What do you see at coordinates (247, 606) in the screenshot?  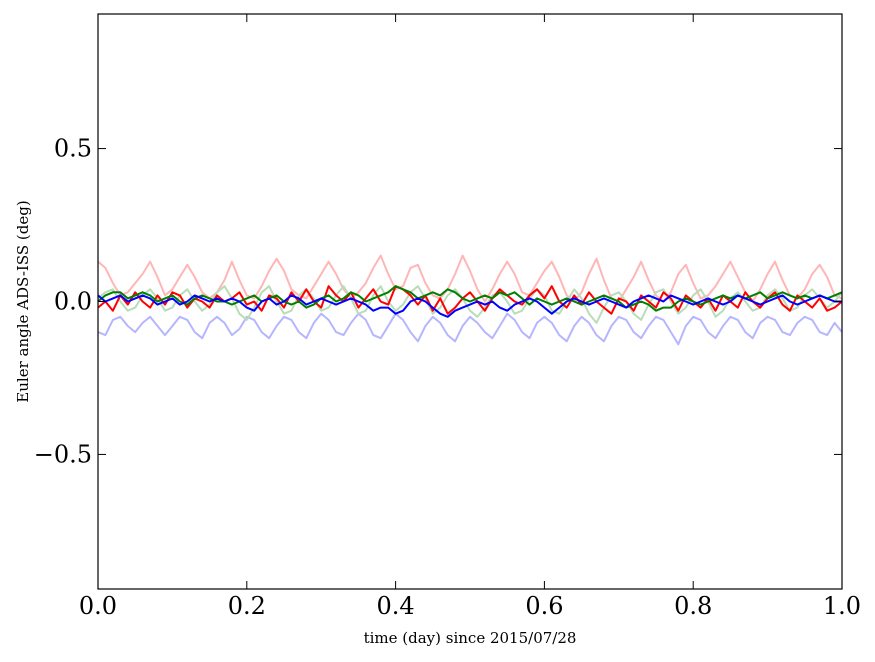 I see `x-tick-label: 0.2` at bounding box center [247, 606].